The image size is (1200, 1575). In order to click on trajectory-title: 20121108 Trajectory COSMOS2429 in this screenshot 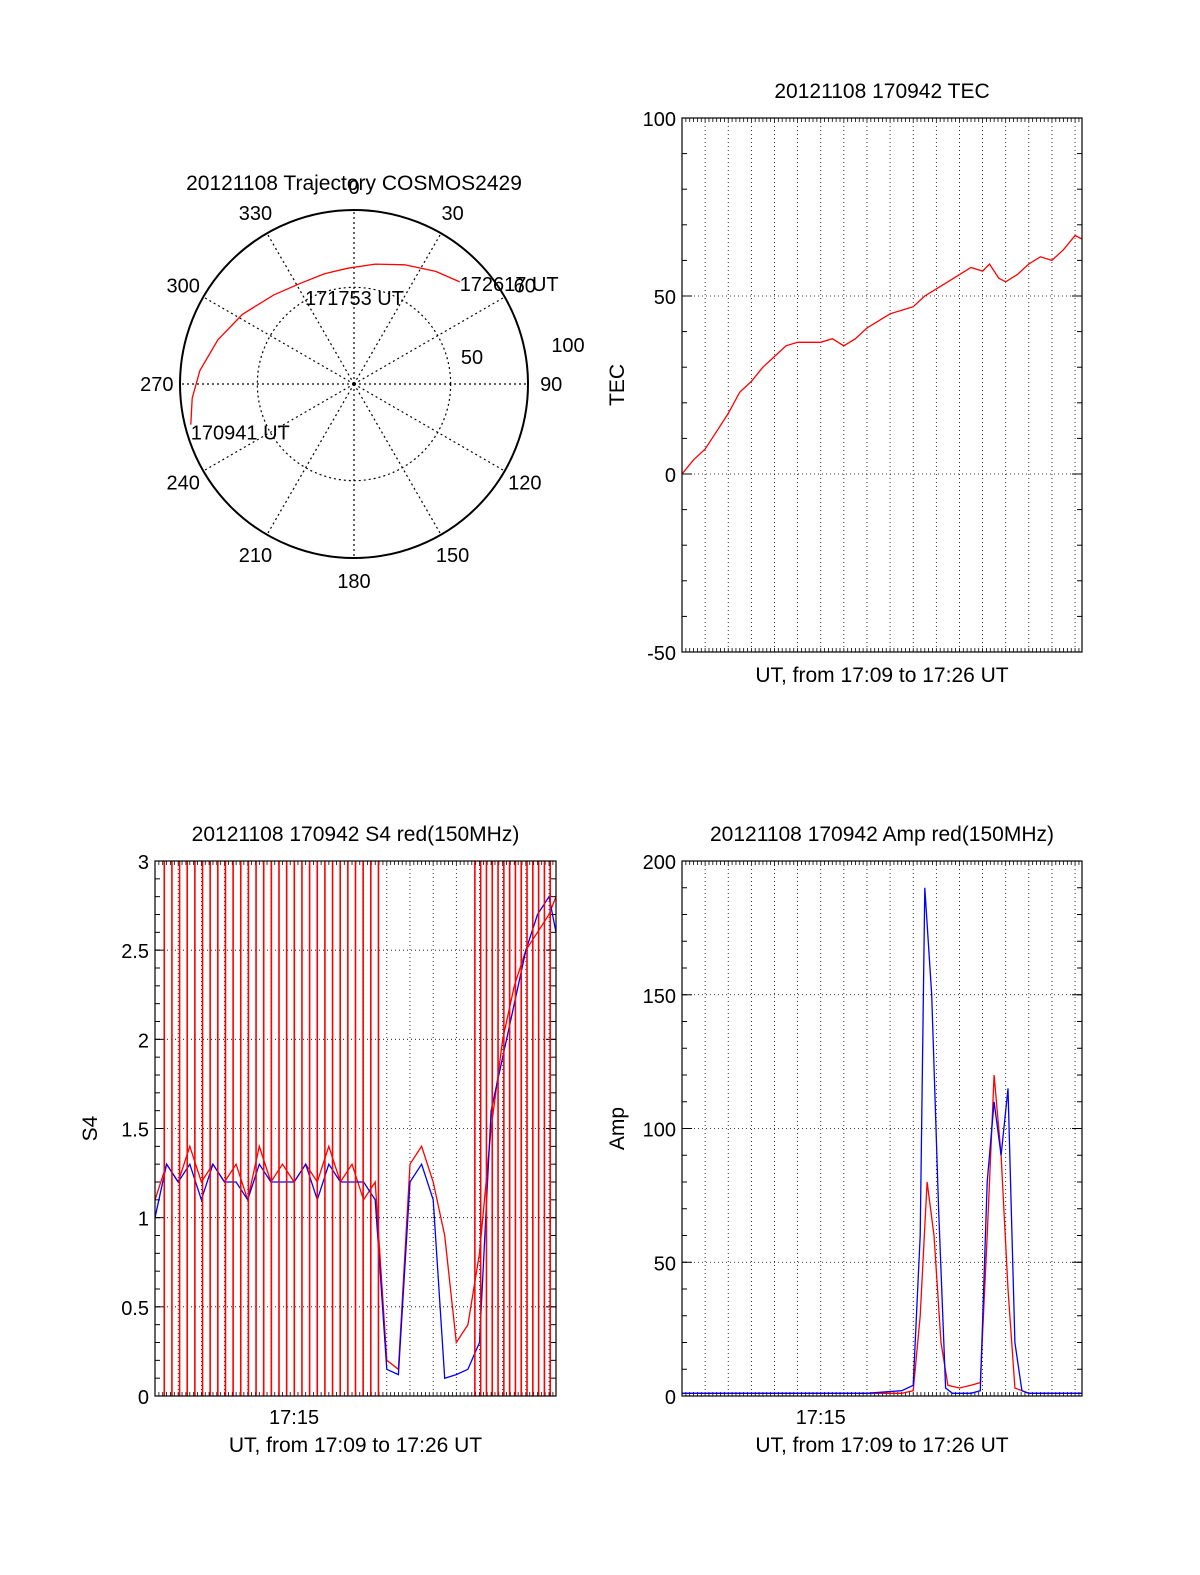, I will do `click(354, 183)`.